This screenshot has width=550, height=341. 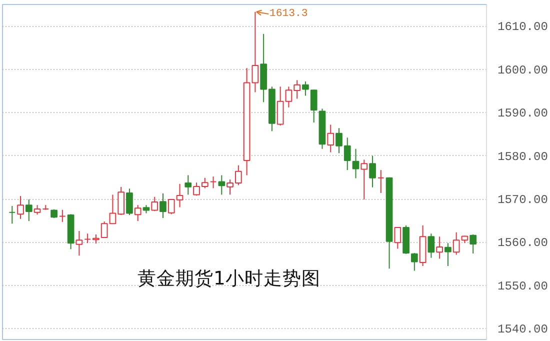 I want to click on y-tick-label: 1600.00, so click(x=523, y=70).